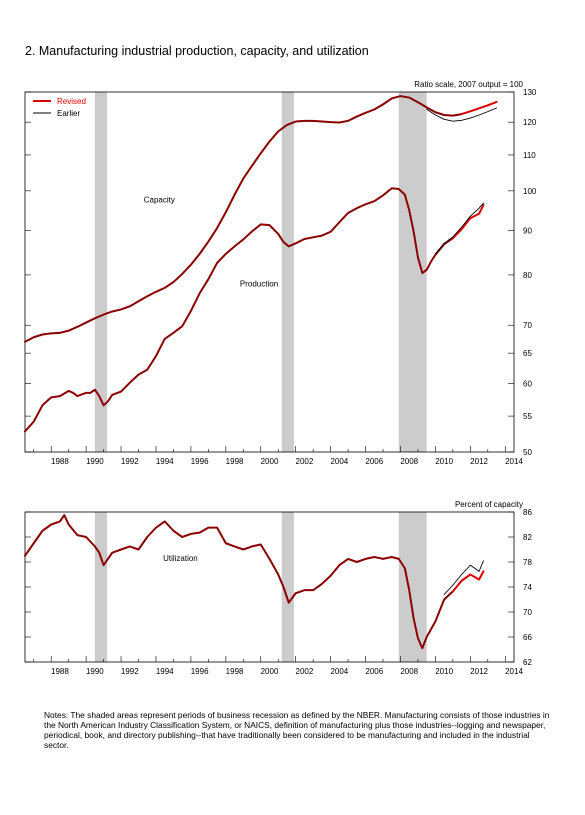 The width and height of the screenshot is (585, 815). What do you see at coordinates (59, 107) in the screenshot?
I see `legend: Revised Earlier` at bounding box center [59, 107].